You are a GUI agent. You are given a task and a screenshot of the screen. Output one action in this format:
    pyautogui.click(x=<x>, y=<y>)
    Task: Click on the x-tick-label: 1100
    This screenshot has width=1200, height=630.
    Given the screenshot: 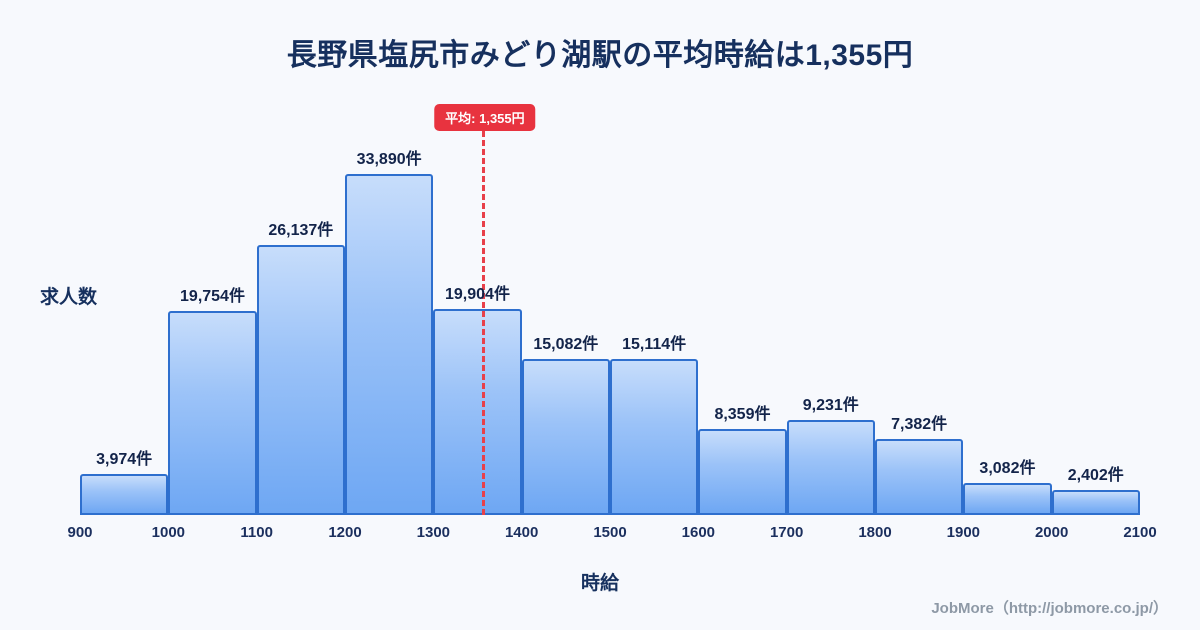 What is the action you would take?
    pyautogui.click(x=256, y=532)
    